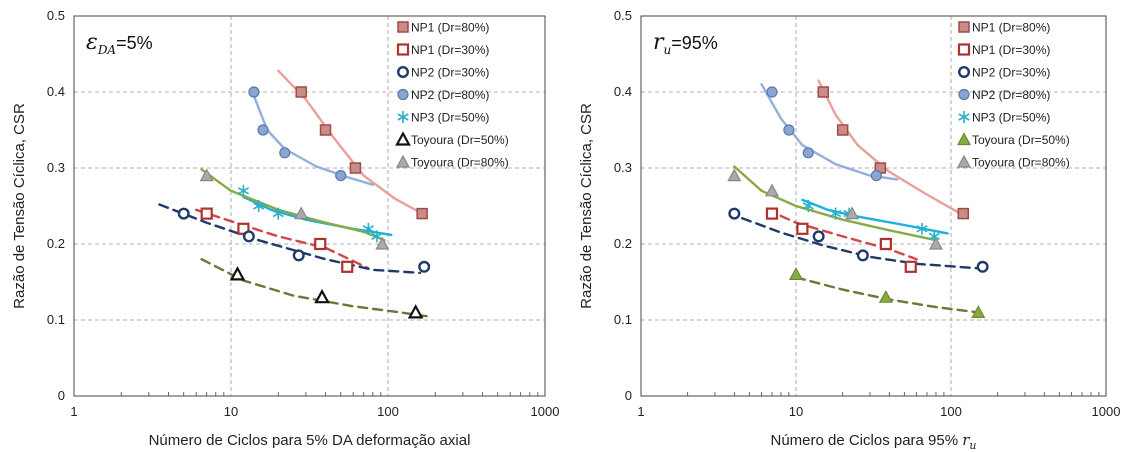 The image size is (1133, 452). What do you see at coordinates (893, 394) in the screenshot?
I see `x-minor-ticks` at bounding box center [893, 394].